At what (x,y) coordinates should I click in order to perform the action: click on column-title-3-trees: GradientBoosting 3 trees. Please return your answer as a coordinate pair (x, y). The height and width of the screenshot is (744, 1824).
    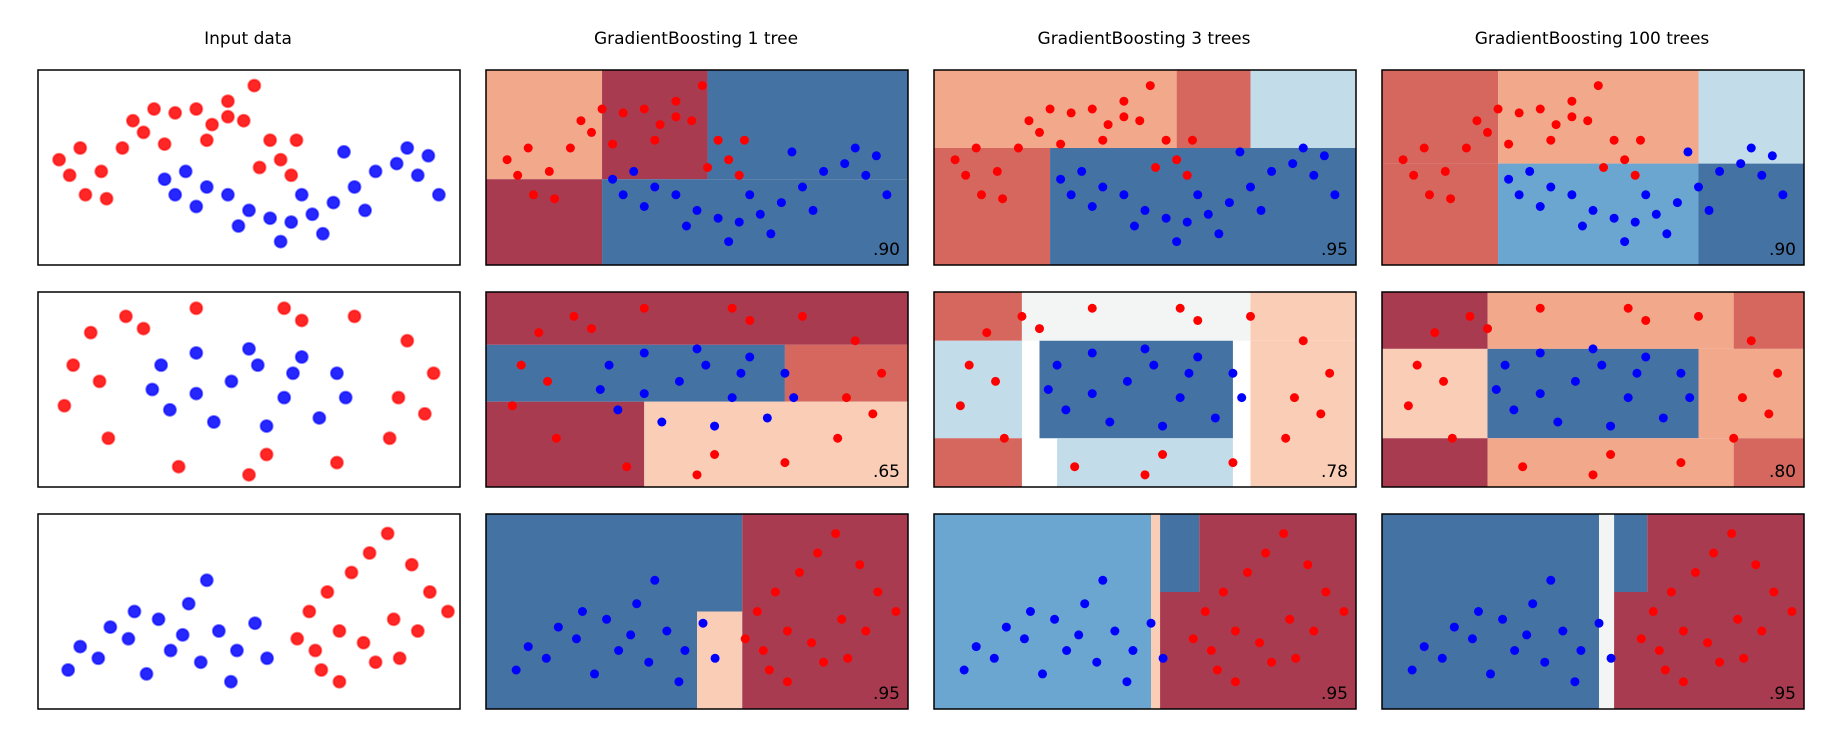
    Looking at the image, I should click on (1144, 39).